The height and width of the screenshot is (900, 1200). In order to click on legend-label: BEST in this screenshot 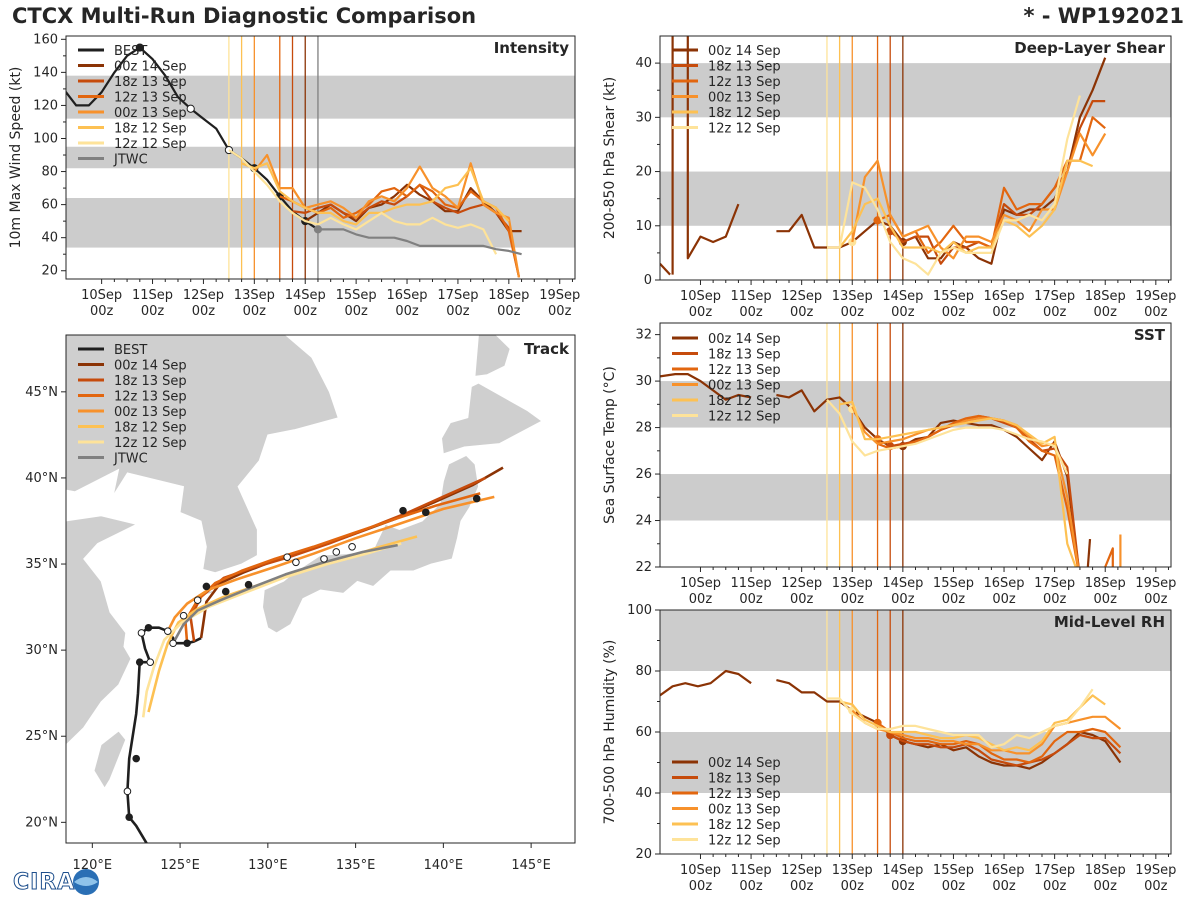, I will do `click(130, 350)`.